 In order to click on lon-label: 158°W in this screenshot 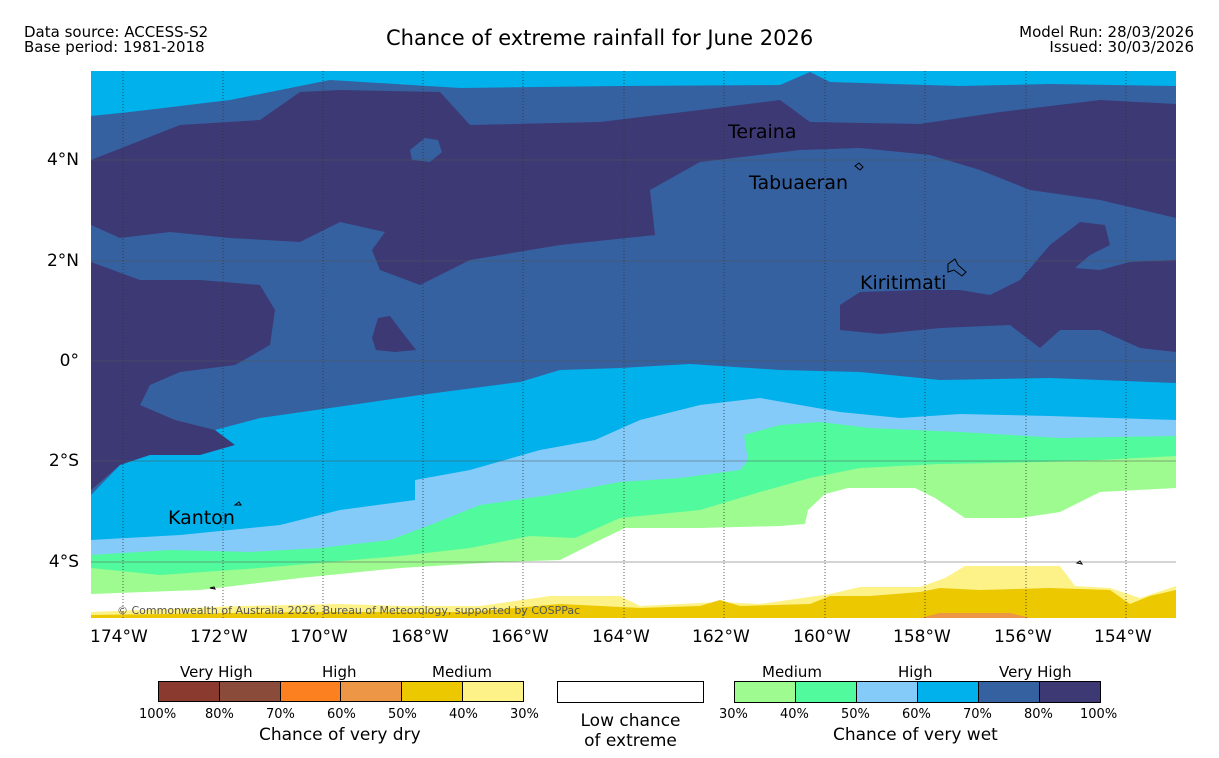, I will do `click(922, 637)`.